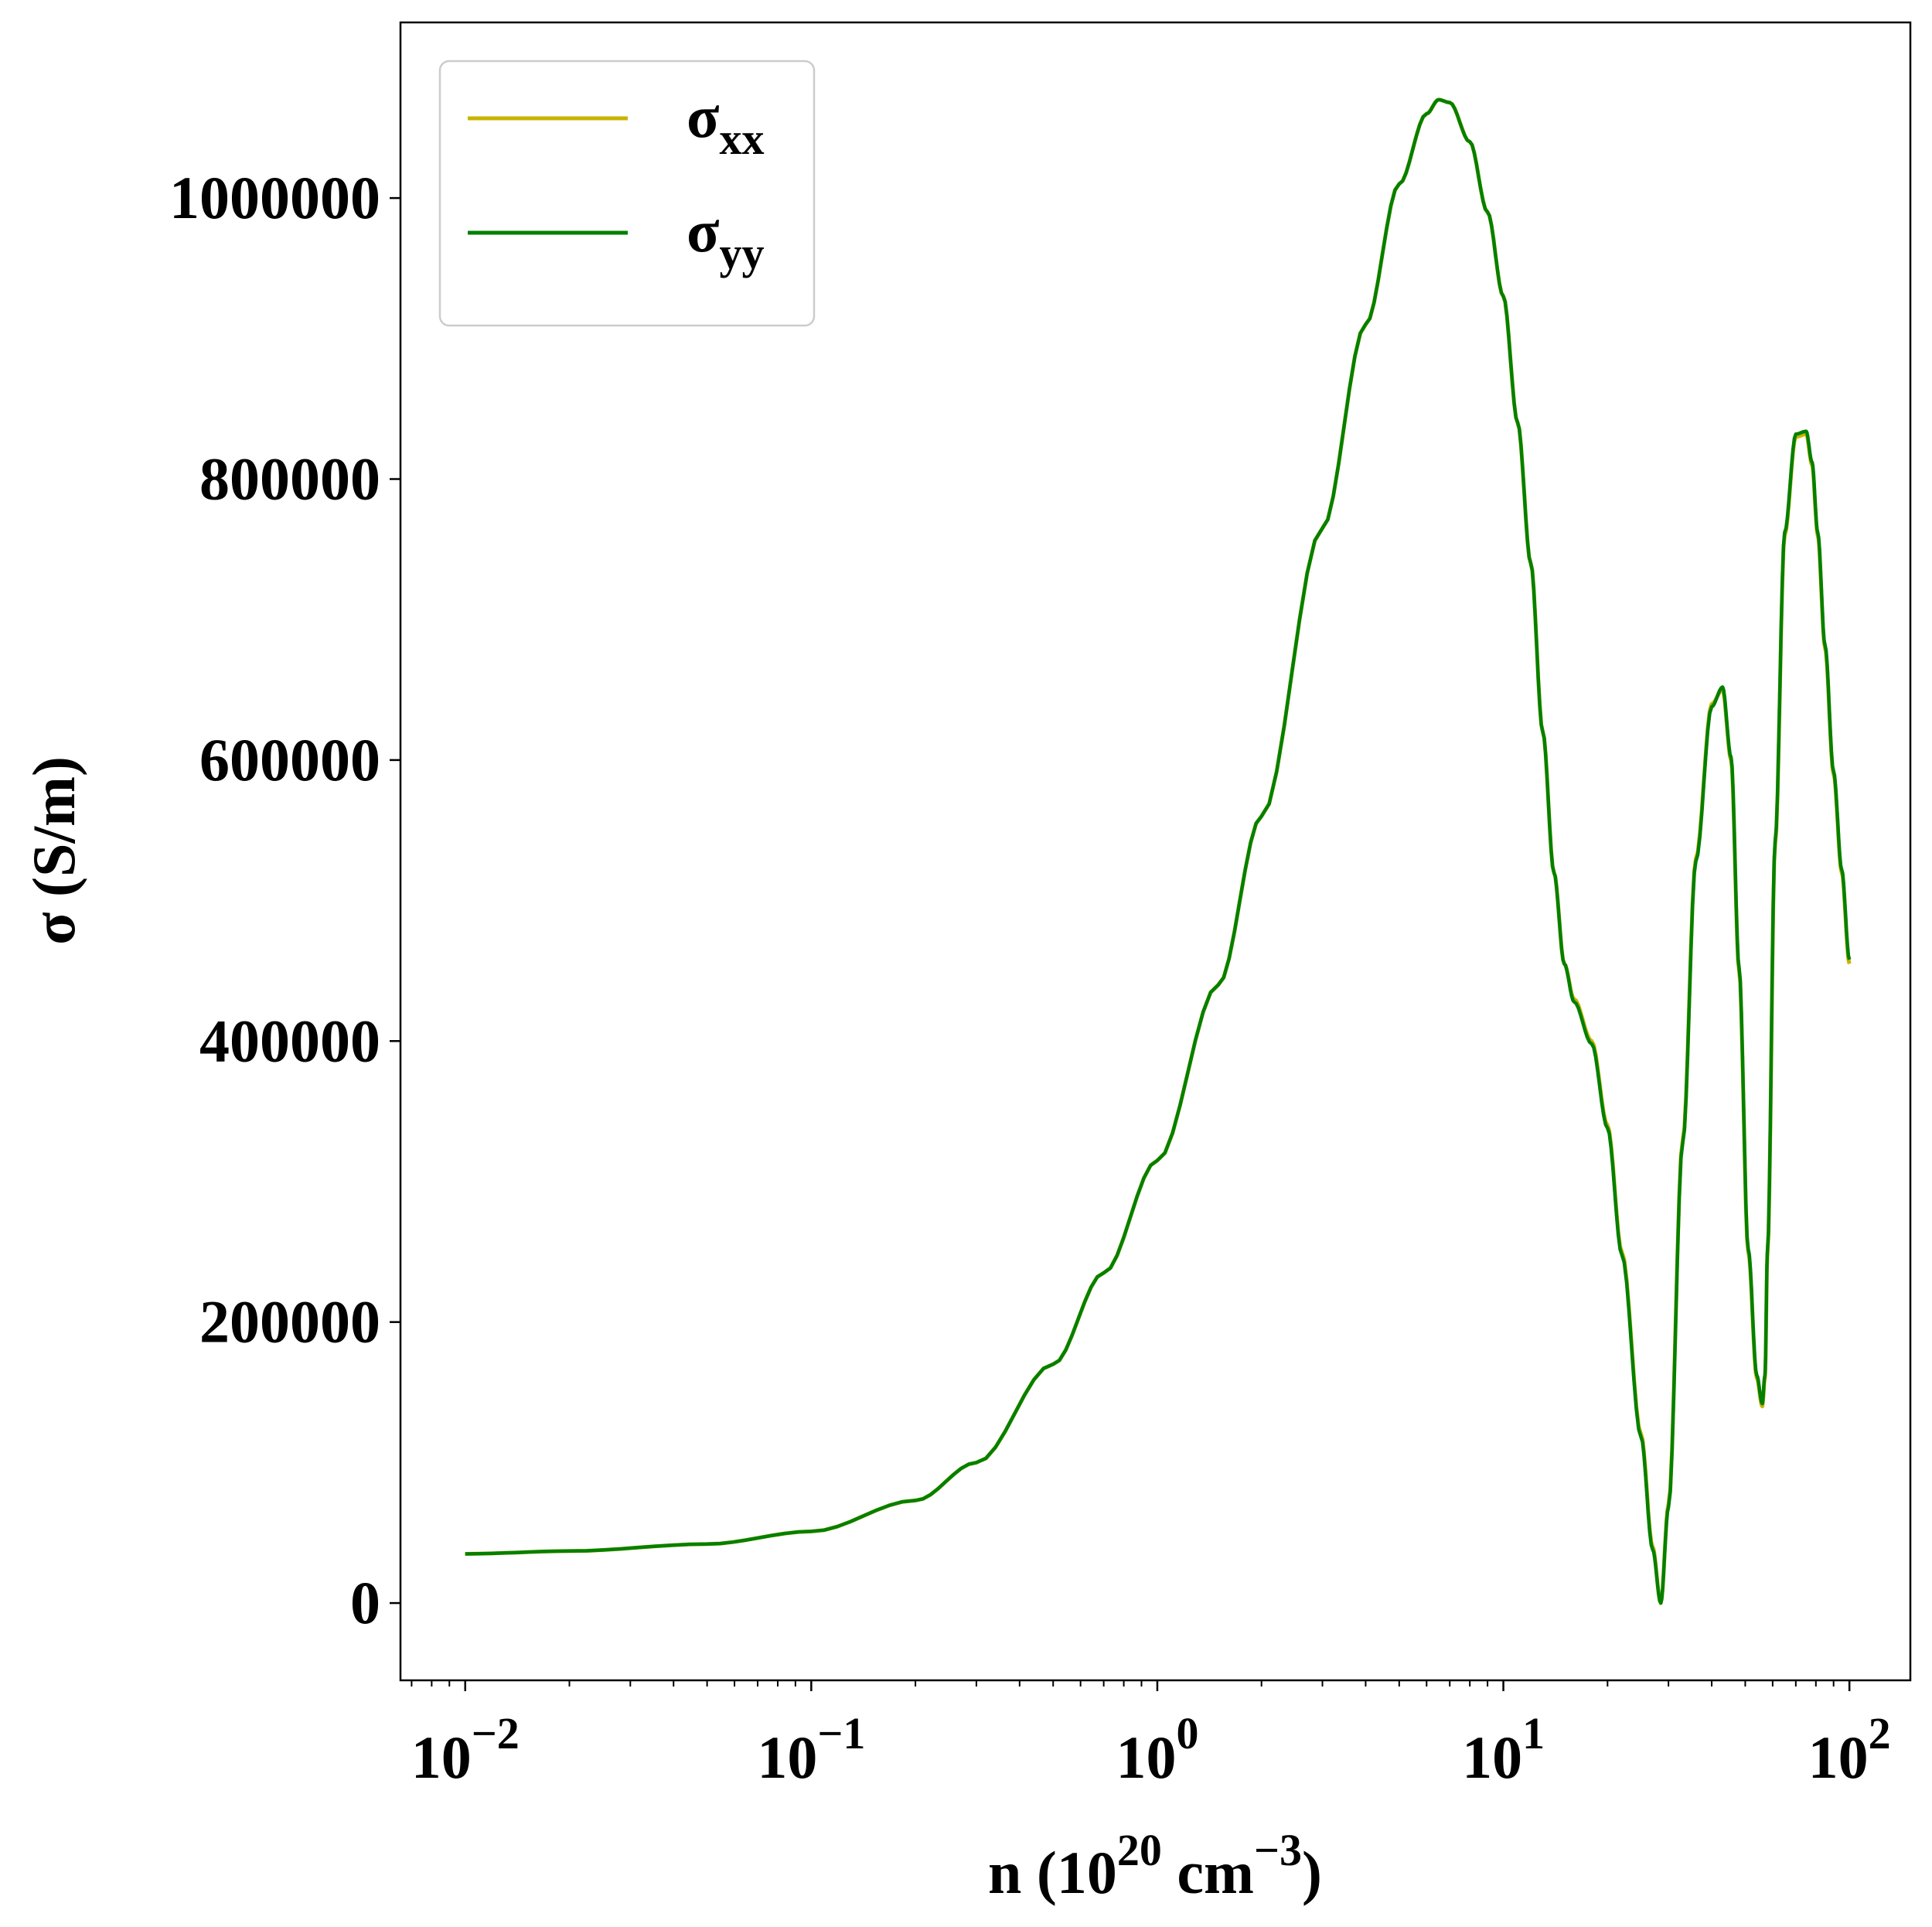 The image size is (1932, 1927). Describe the element at coordinates (289, 1322) in the screenshot. I see `y-tick-label: 200000` at that location.